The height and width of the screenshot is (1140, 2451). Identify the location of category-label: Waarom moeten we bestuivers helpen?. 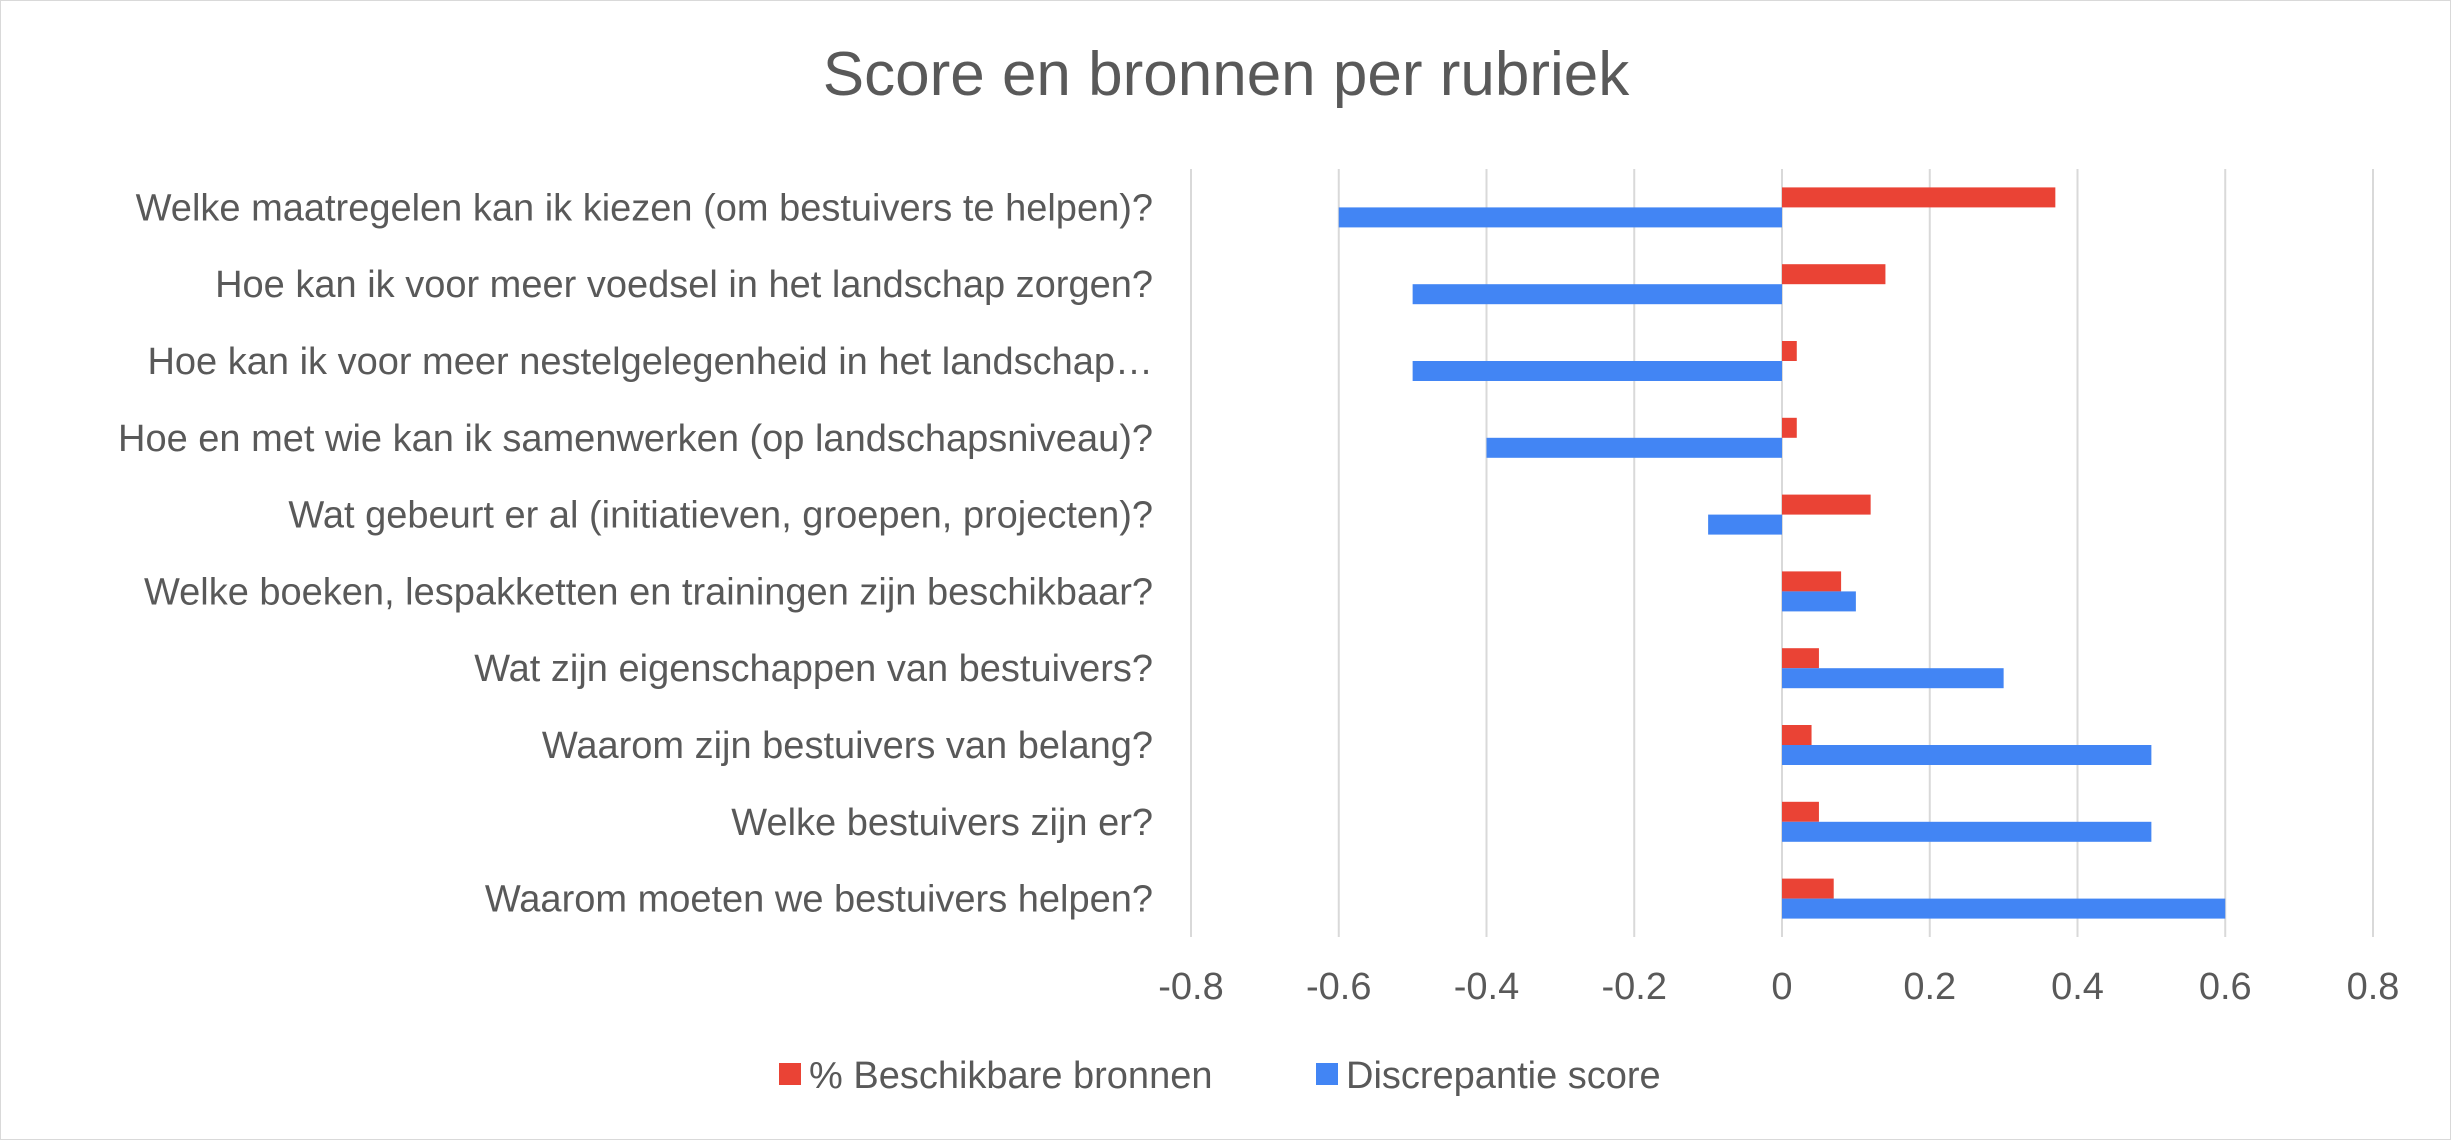
(819, 900).